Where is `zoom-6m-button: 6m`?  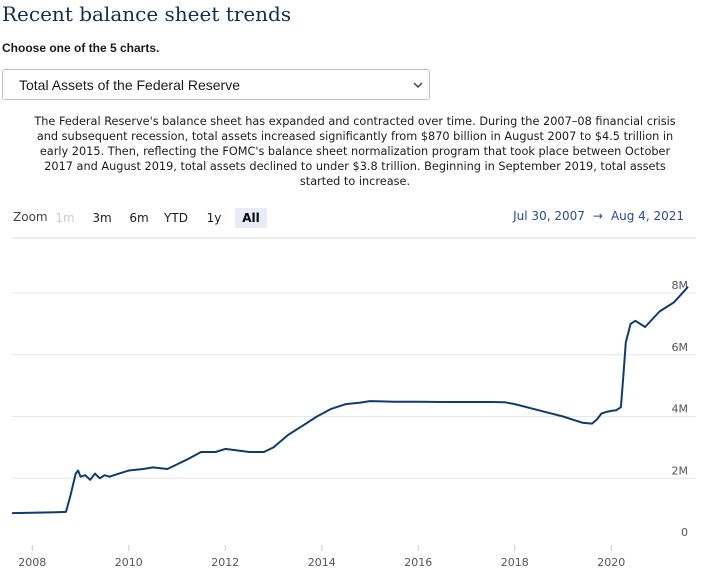
zoom-6m-button: 6m is located at coordinates (139, 218).